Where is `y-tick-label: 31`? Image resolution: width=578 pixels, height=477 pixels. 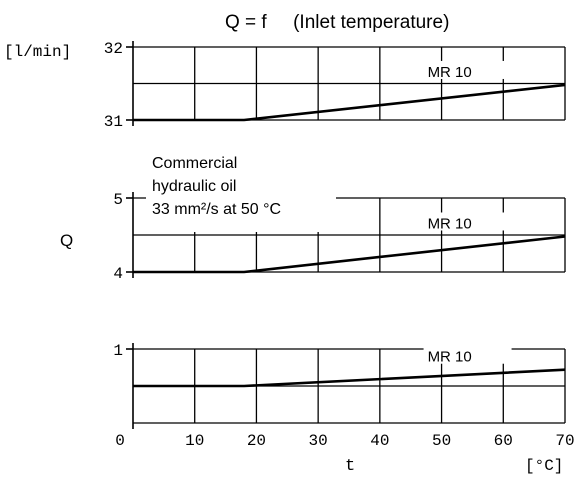 y-tick-label: 31 is located at coordinates (113, 122).